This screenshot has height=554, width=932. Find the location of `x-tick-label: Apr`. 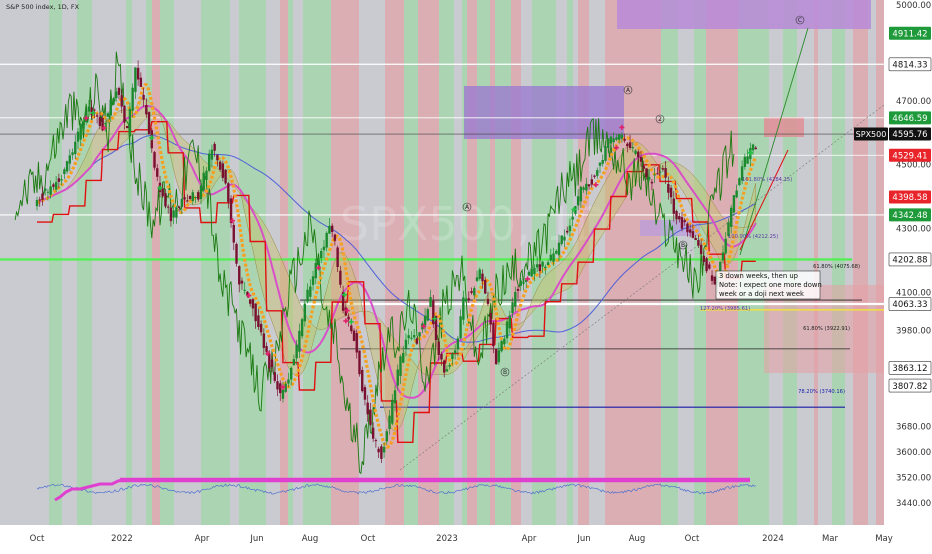

x-tick-label: Apr is located at coordinates (529, 539).